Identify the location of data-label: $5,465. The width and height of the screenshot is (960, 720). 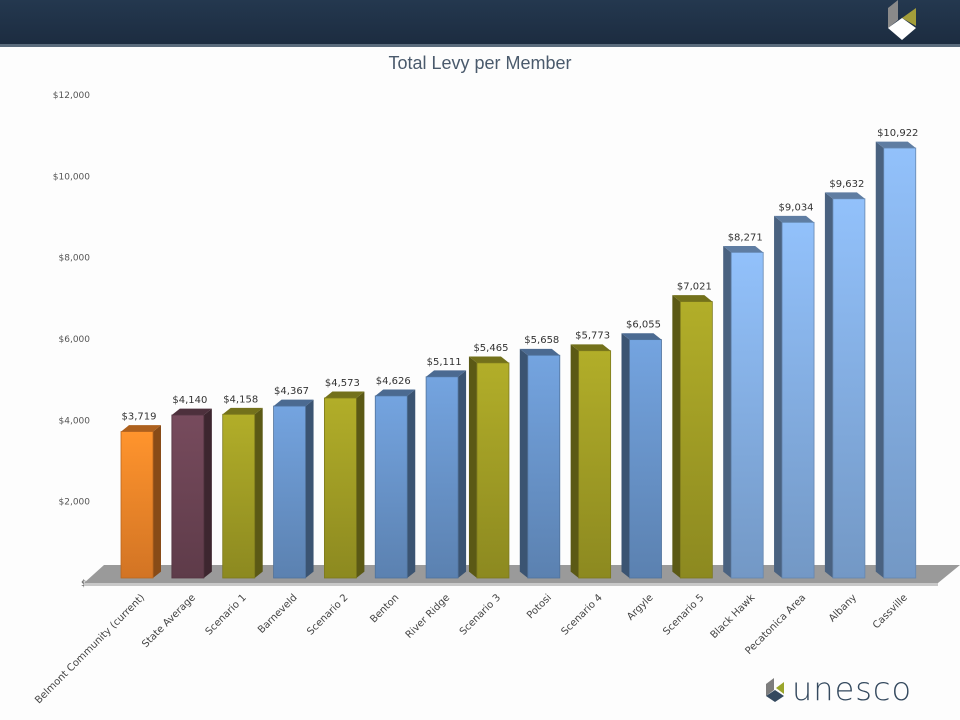
(490, 348).